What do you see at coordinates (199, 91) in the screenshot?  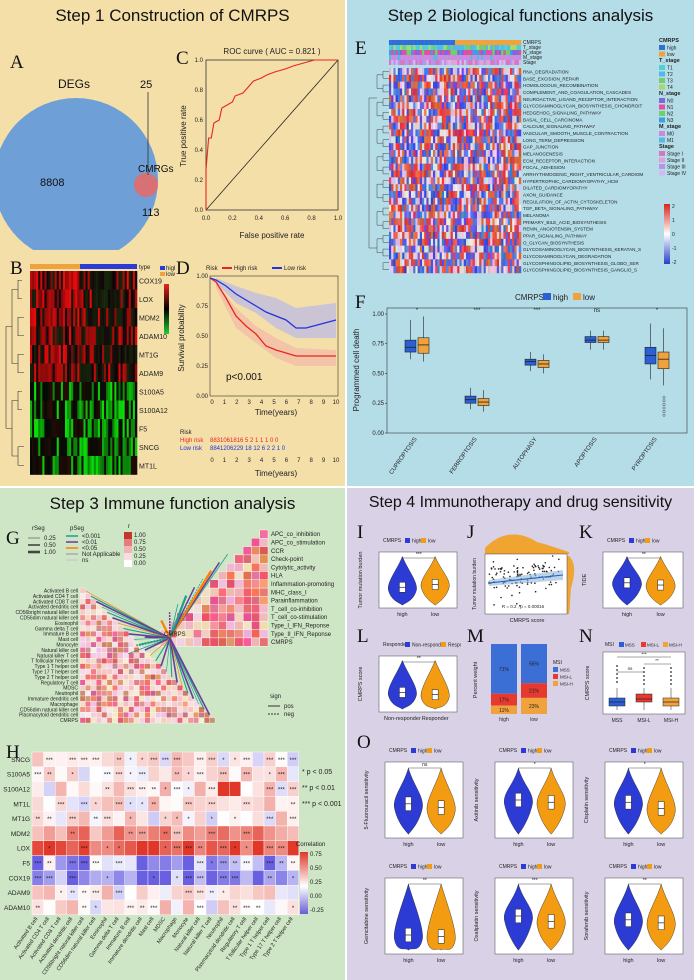 I see `roc-y-tick: 0.8` at bounding box center [199, 91].